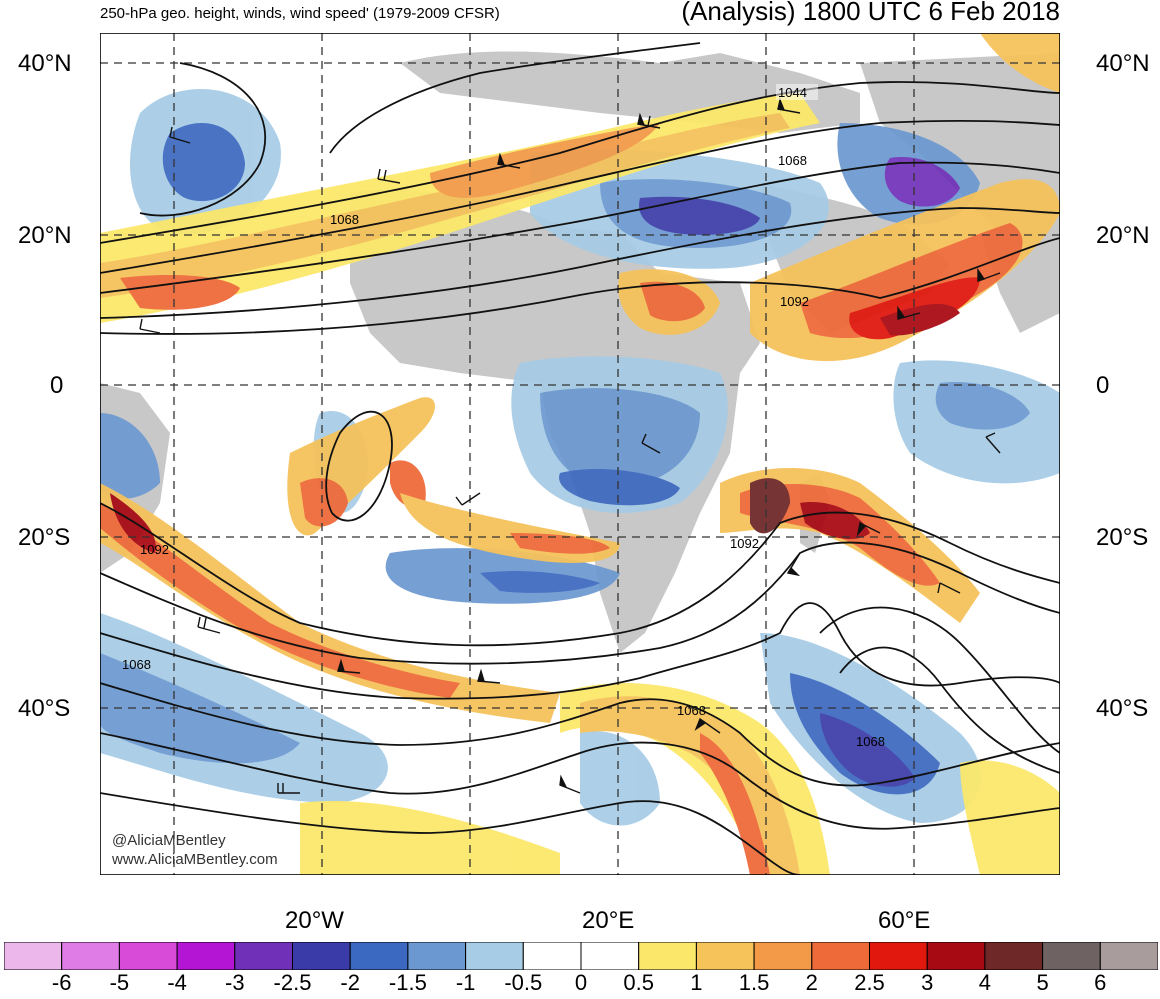 The image size is (1160, 999). What do you see at coordinates (1100, 982) in the screenshot?
I see `colorbar-tick-label: 6` at bounding box center [1100, 982].